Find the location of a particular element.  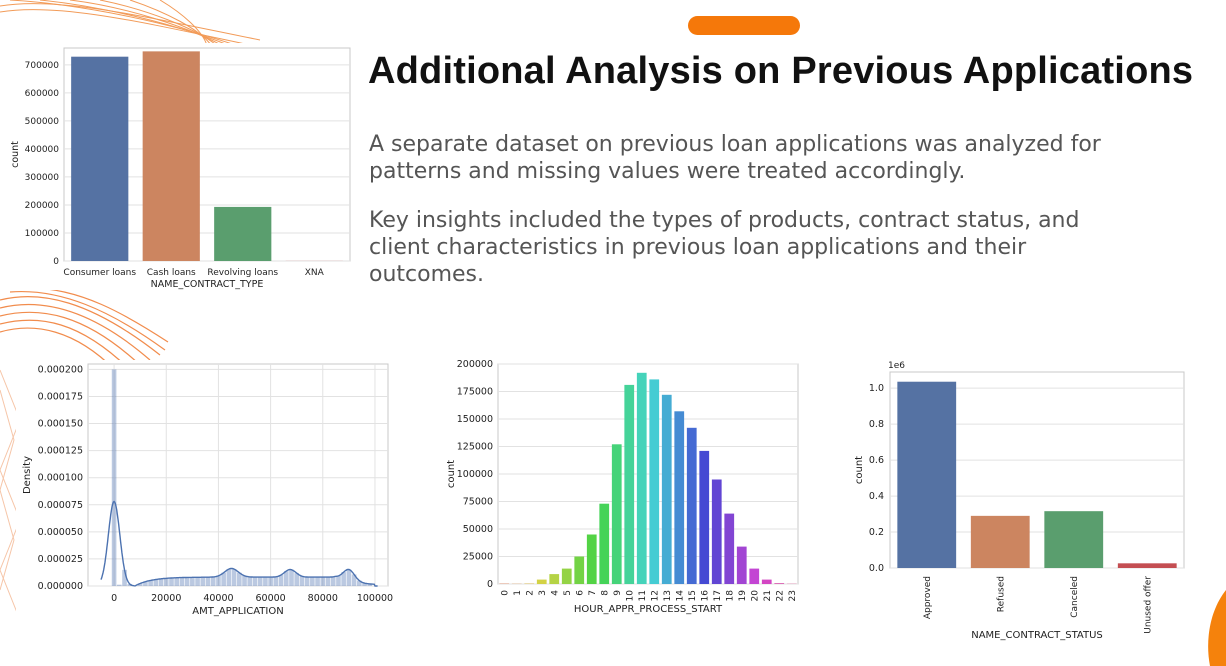

x-tick-label: 40000 is located at coordinates (218, 598).